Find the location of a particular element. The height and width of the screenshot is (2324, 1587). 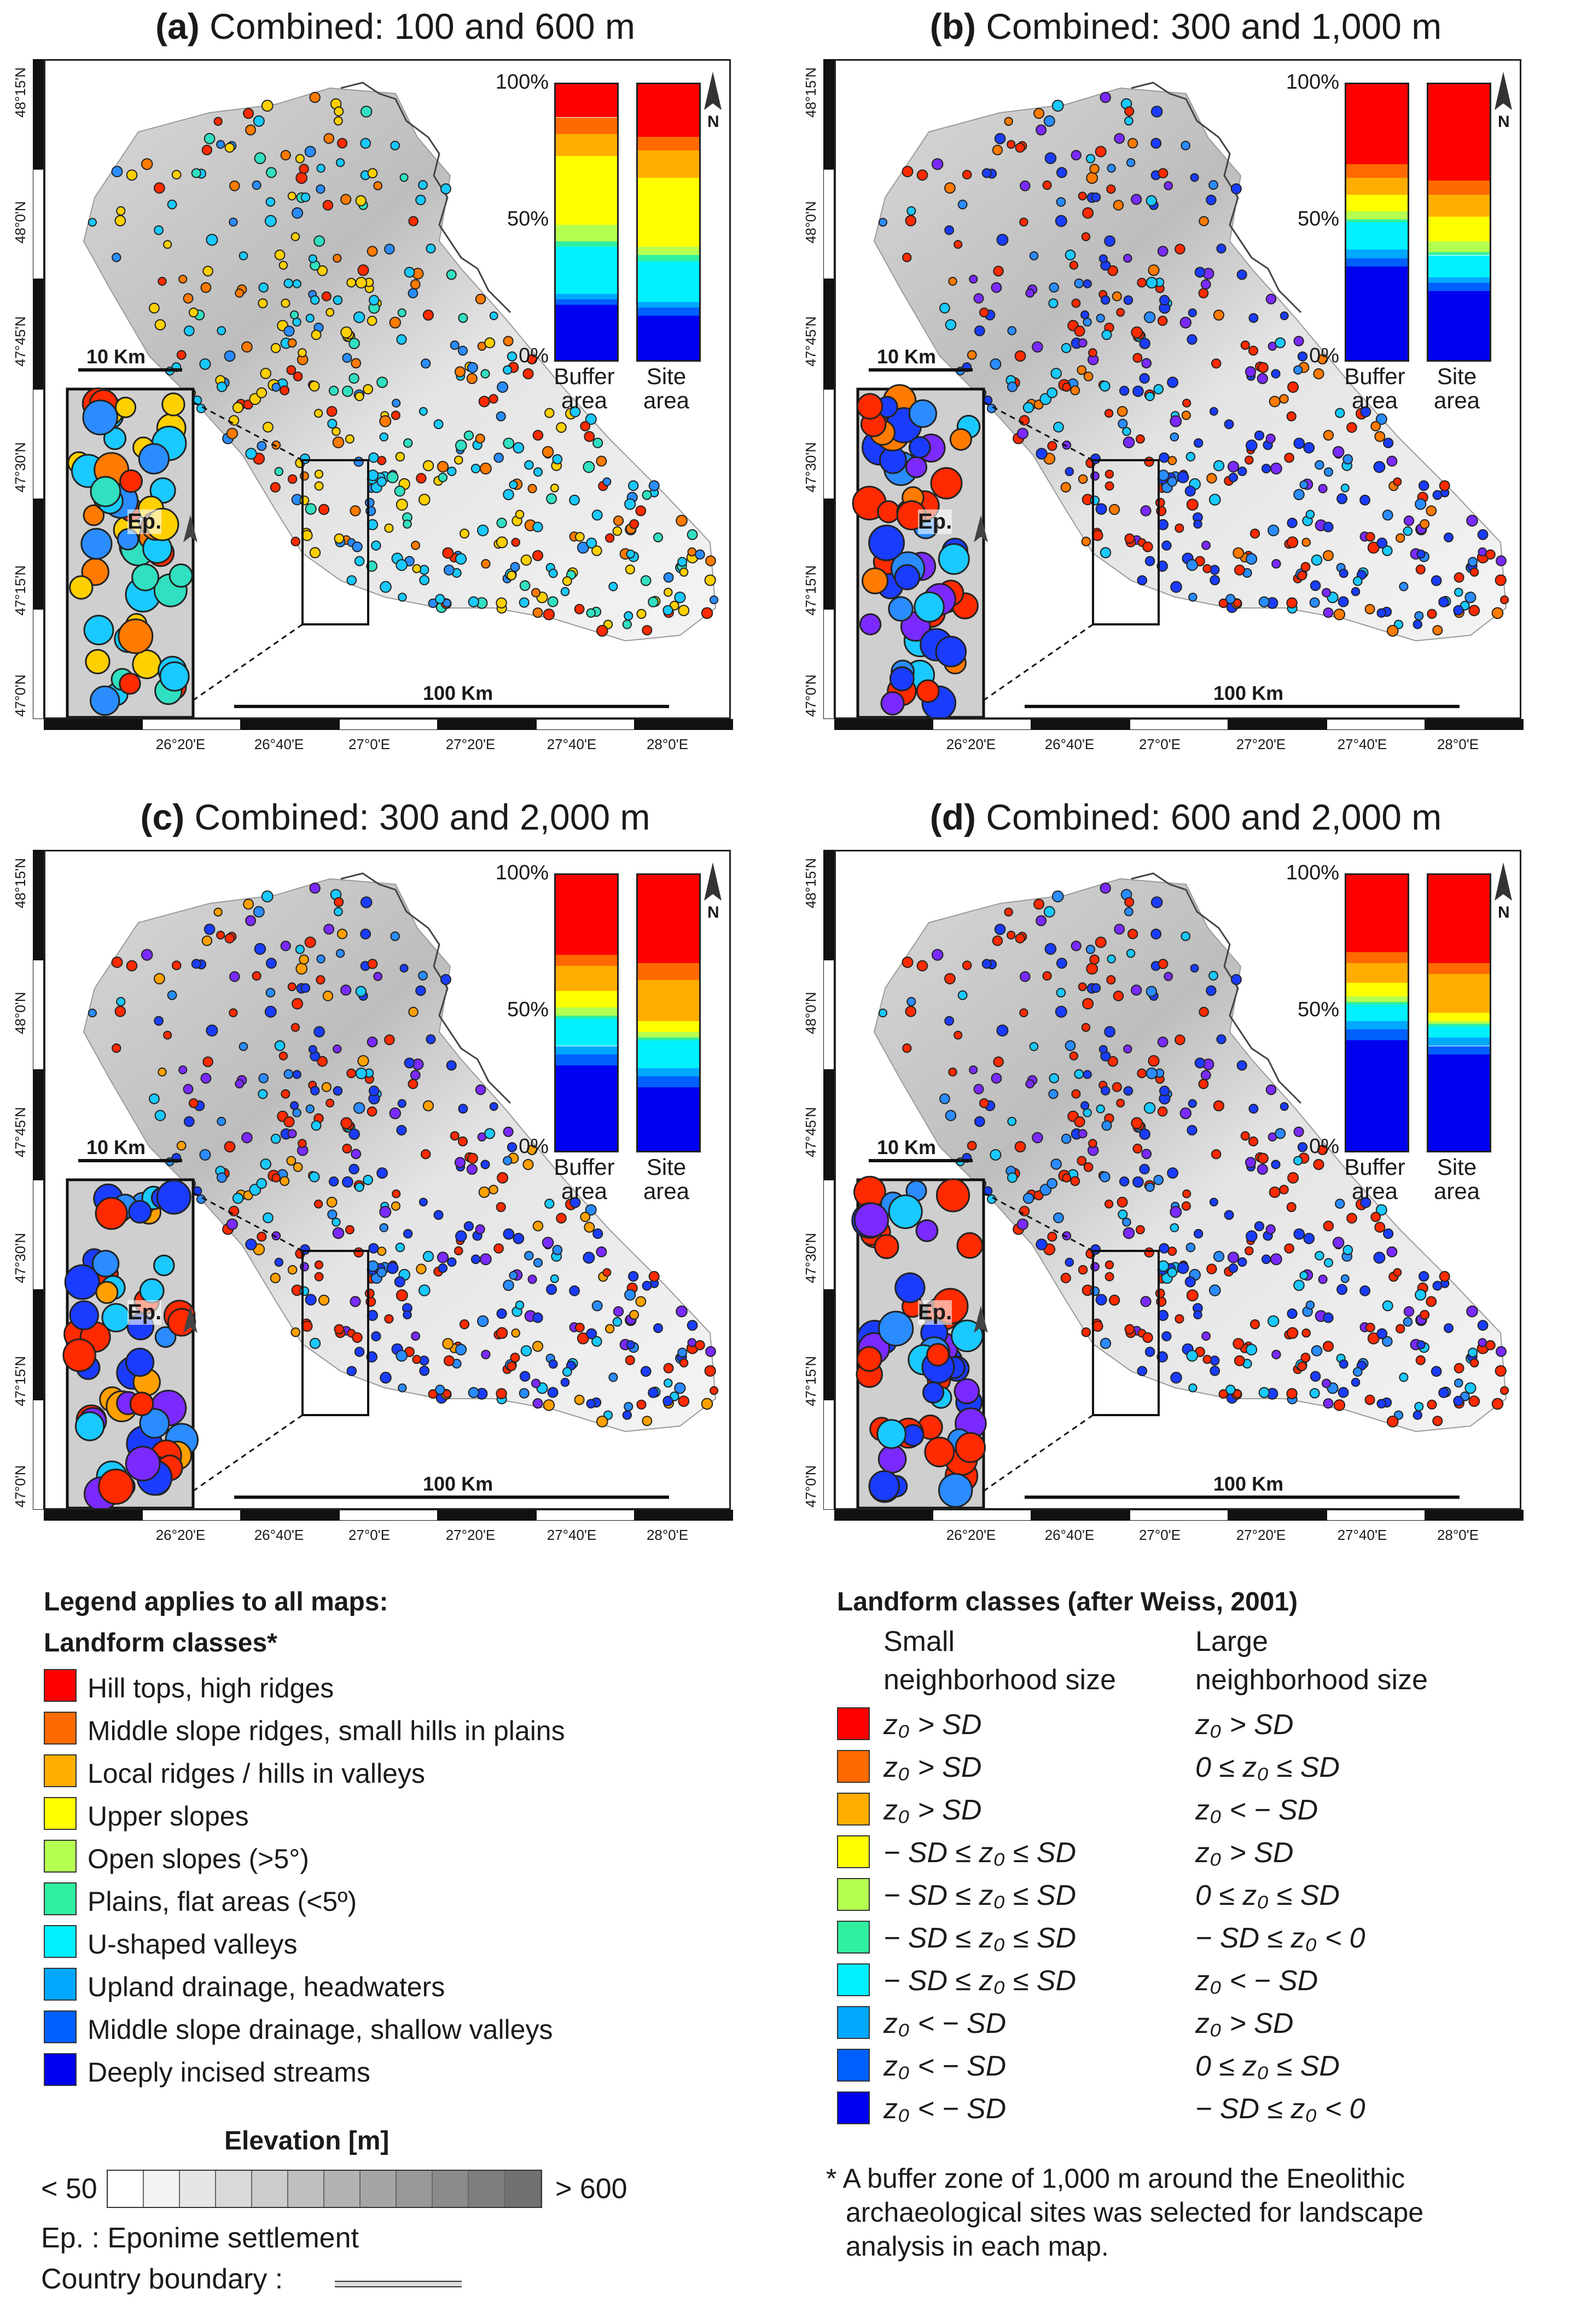

large-header-2: neighborhood size is located at coordinates (1311, 1680).